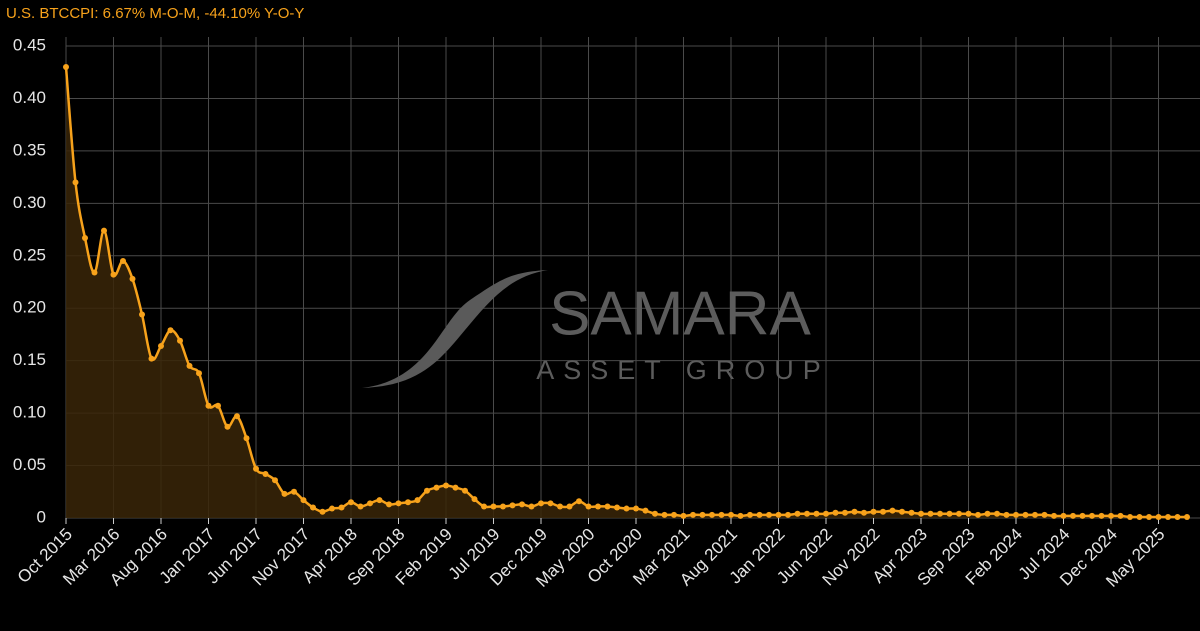 Image resolution: width=1200 pixels, height=631 pixels. What do you see at coordinates (29, 97) in the screenshot?
I see `y-tick-label: 0.40` at bounding box center [29, 97].